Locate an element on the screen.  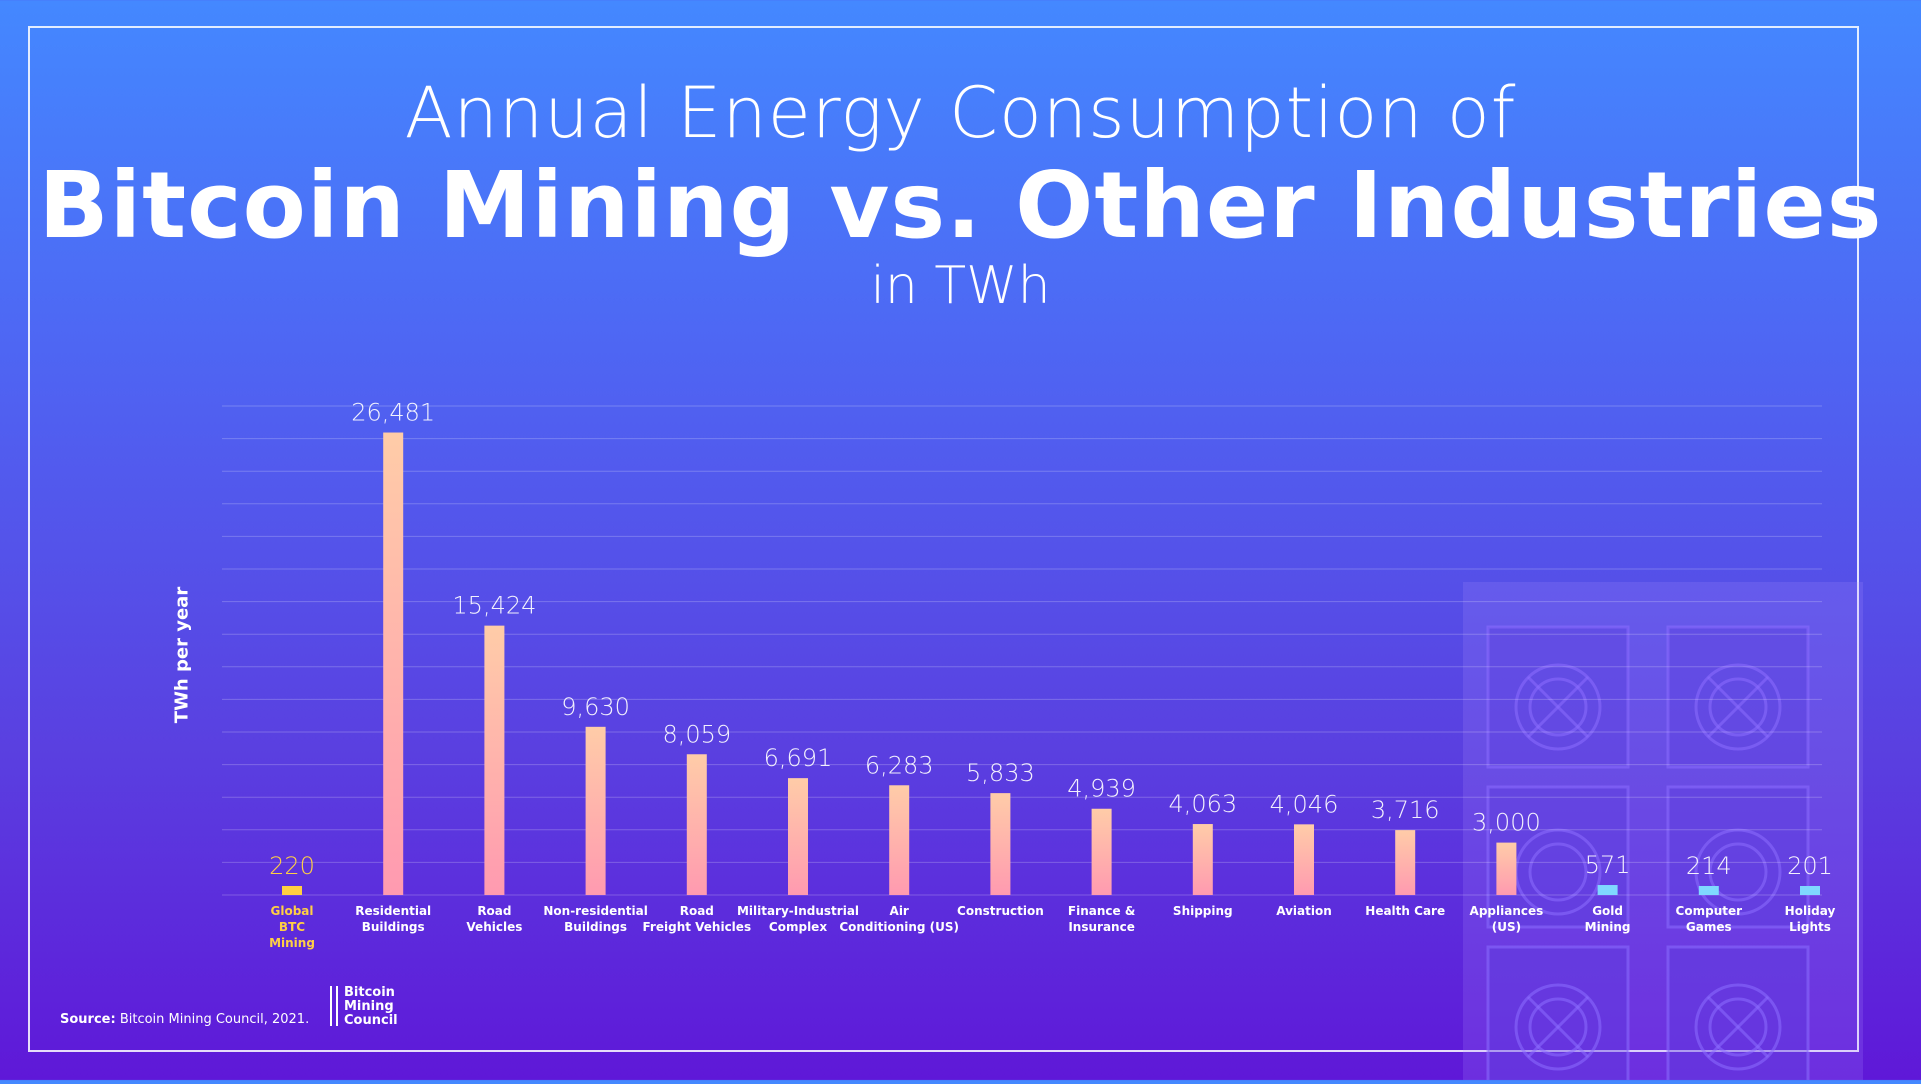
category-label: Complex is located at coordinates (798, 927).